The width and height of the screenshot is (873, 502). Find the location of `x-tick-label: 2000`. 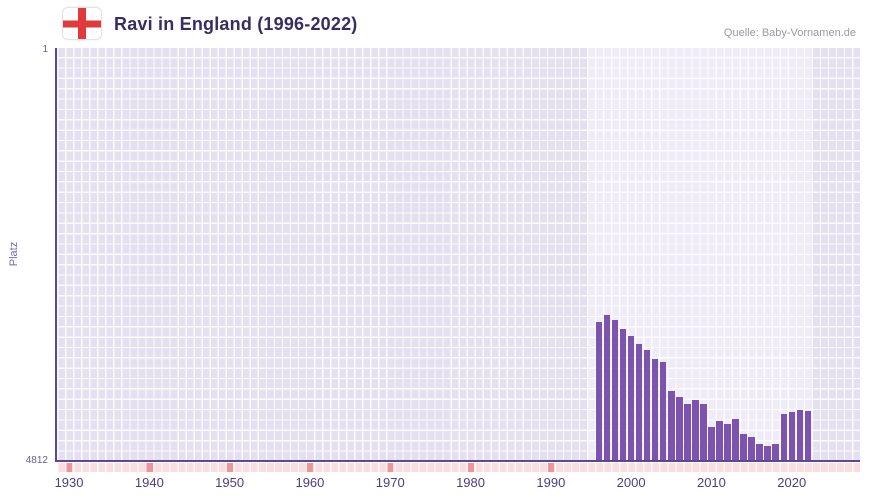

x-tick-label: 2000 is located at coordinates (631, 482).